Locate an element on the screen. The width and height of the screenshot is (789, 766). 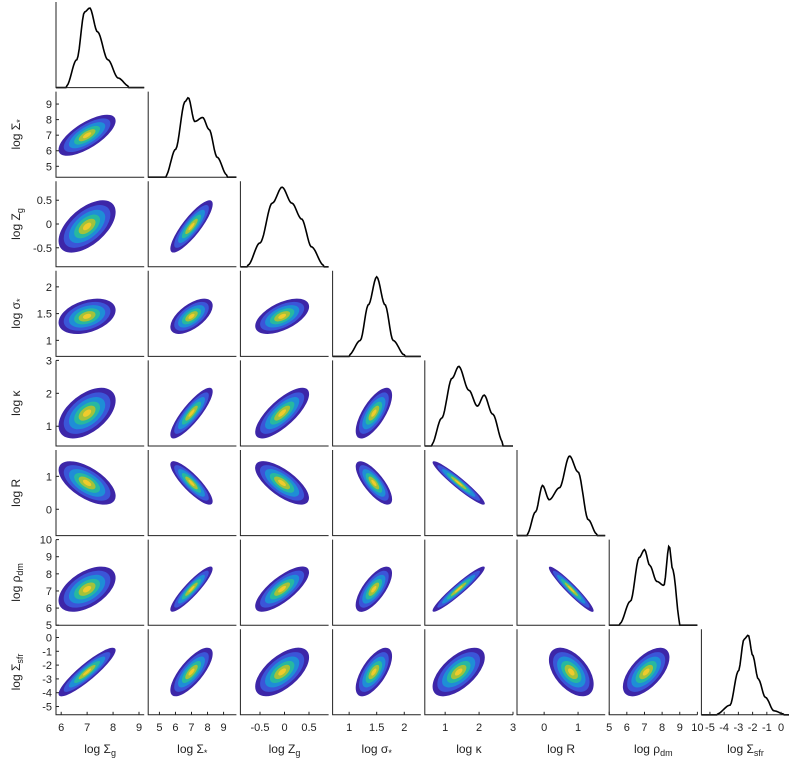
x-tick-label: 10 is located at coordinates (697, 728).